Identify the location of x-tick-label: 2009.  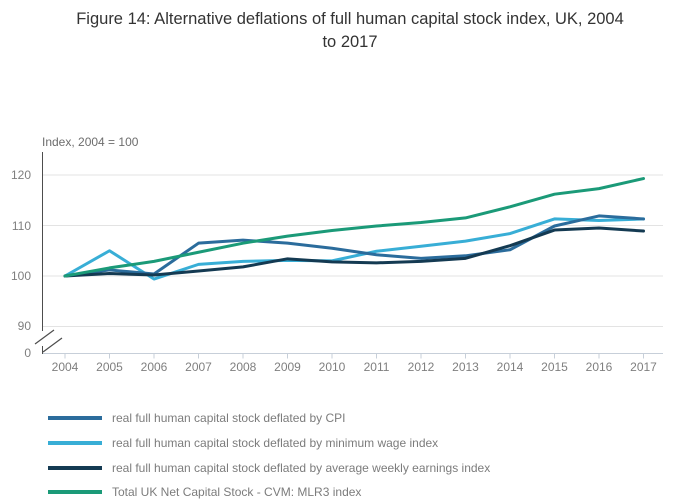
(287, 367).